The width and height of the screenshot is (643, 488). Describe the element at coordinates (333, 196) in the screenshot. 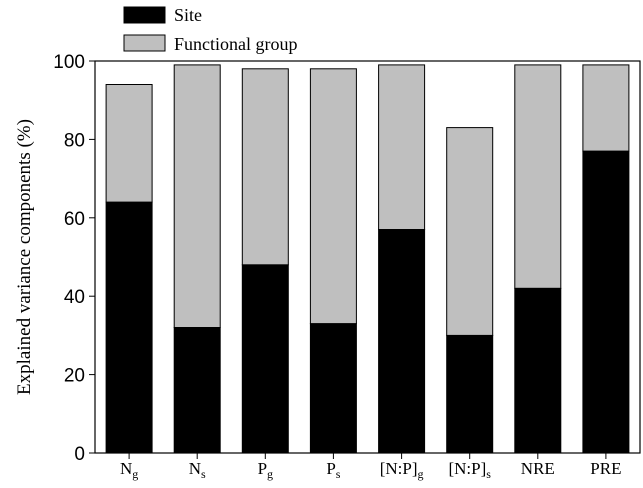

I see `bar-functional-group-ps` at that location.